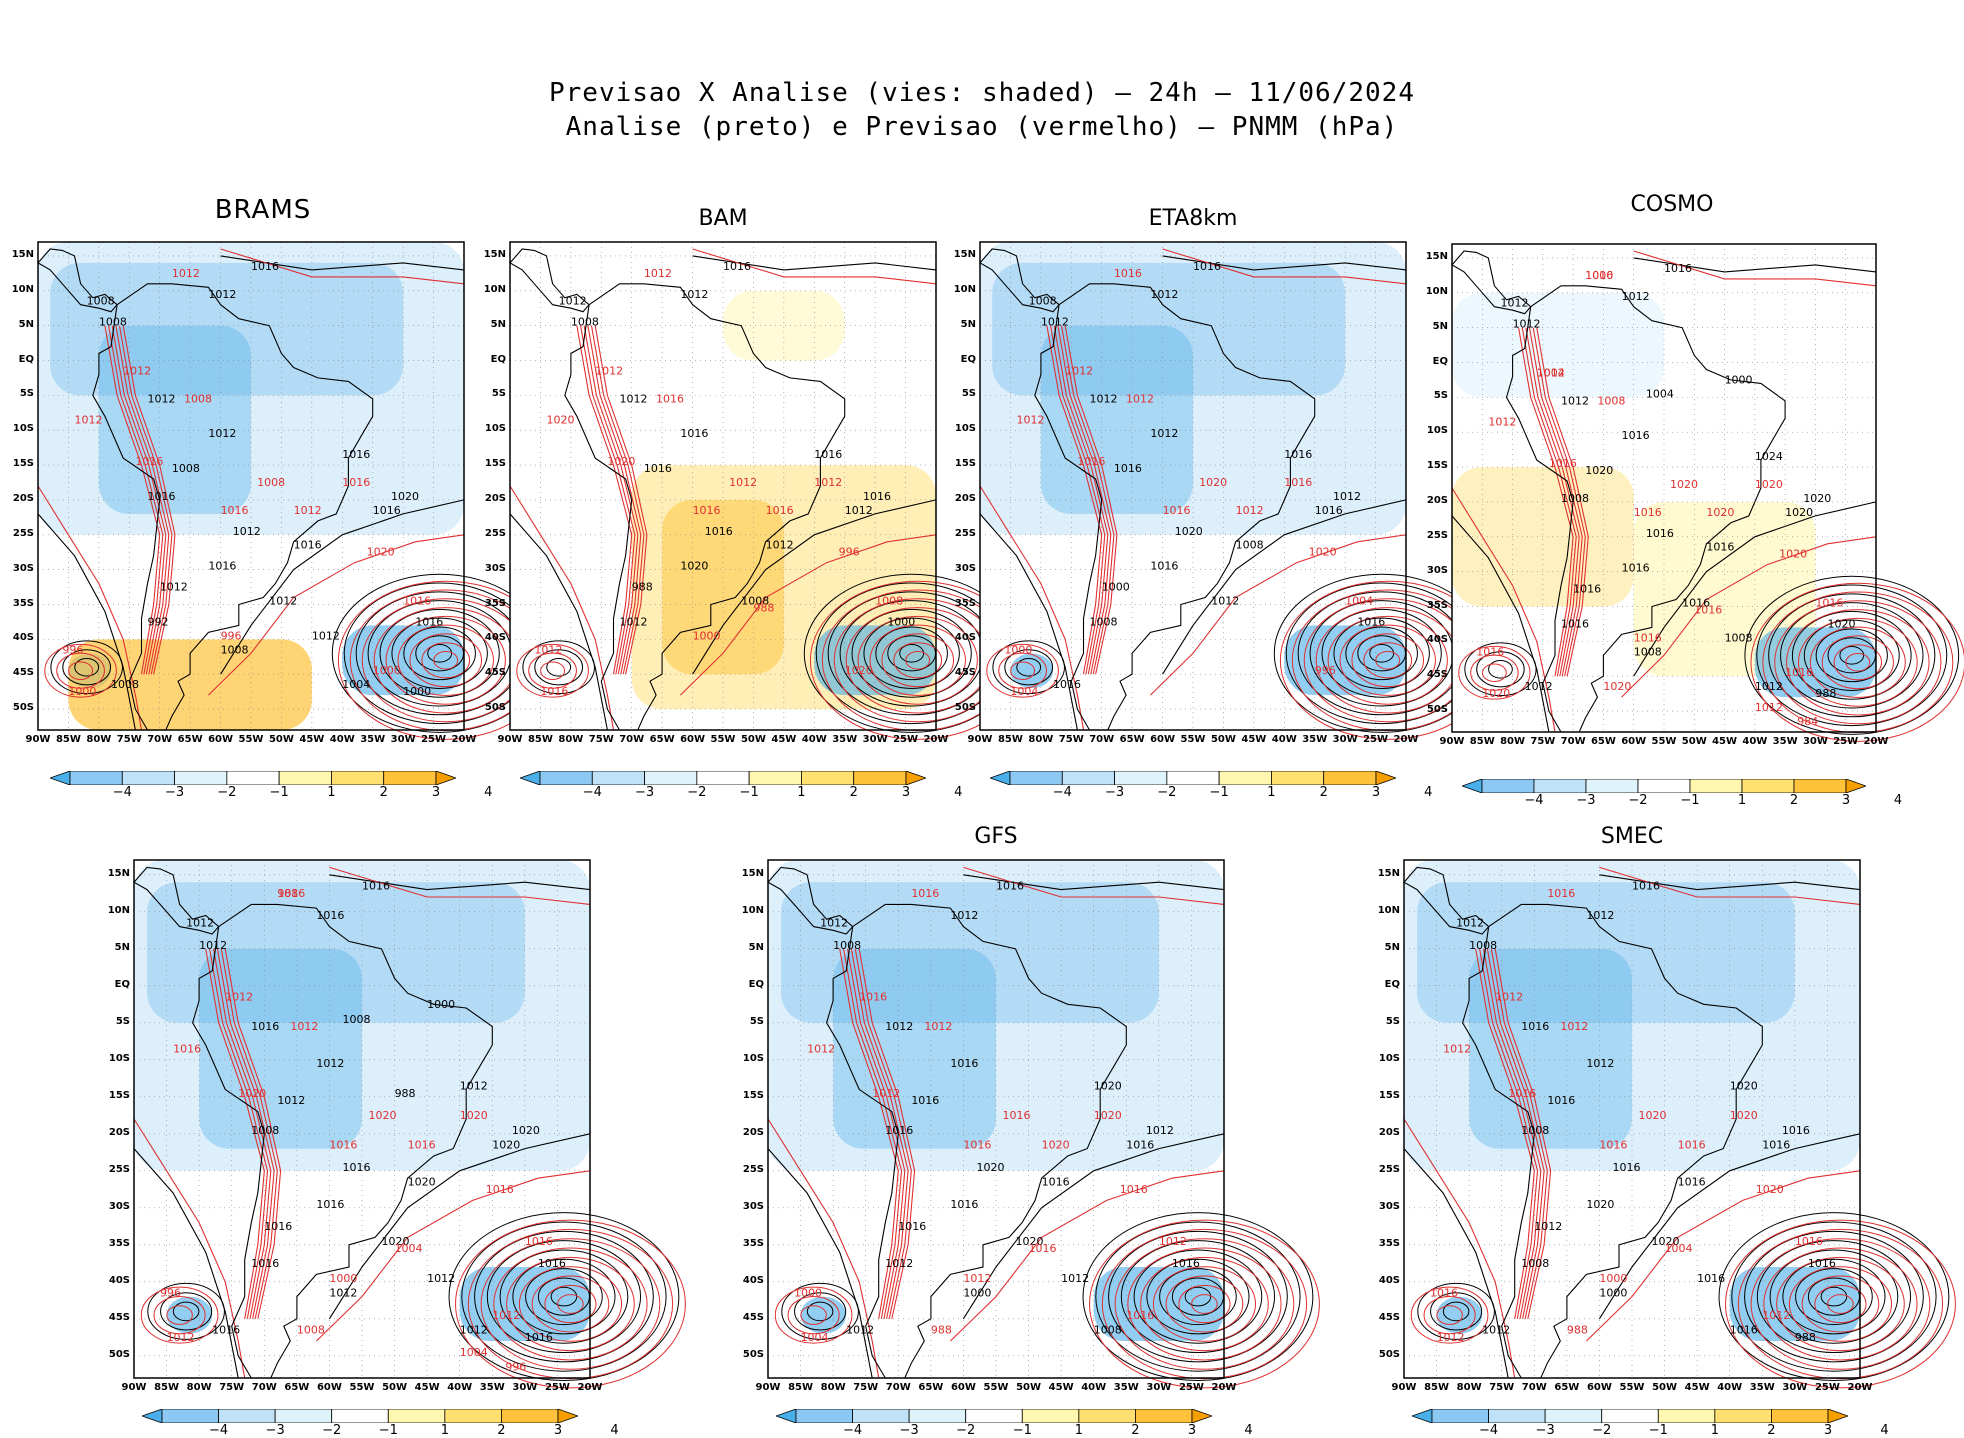  I want to click on colorbar-tick-label: −2, so click(697, 792).